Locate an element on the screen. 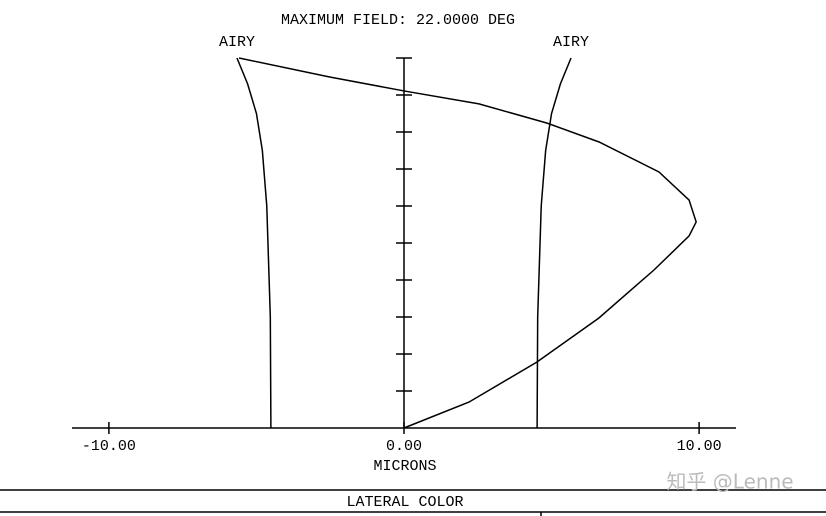  chart-title: MAXIMUM FIELD: 22.0000 DEG is located at coordinates (398, 20).